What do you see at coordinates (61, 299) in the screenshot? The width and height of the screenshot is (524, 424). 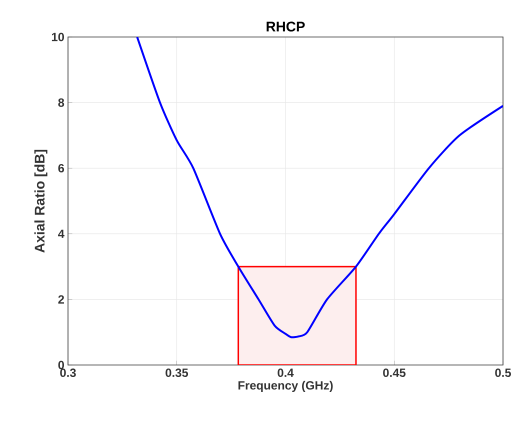 I see `y-tick-label: 2` at bounding box center [61, 299].